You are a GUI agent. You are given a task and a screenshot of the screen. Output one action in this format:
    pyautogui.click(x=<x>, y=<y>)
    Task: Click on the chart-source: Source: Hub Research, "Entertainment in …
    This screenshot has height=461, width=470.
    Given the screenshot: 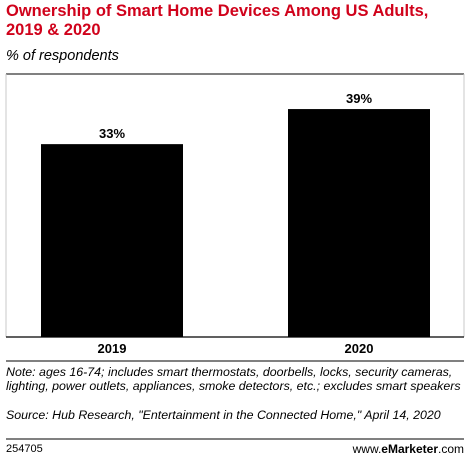 What is the action you would take?
    pyautogui.click(x=223, y=415)
    